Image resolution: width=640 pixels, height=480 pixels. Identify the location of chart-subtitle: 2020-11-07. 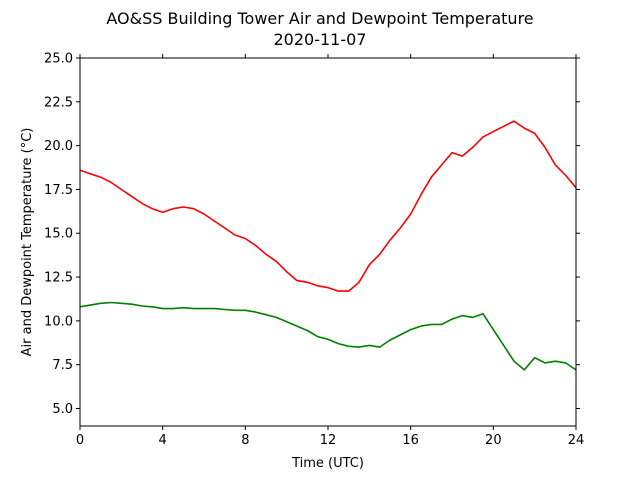
(320, 39).